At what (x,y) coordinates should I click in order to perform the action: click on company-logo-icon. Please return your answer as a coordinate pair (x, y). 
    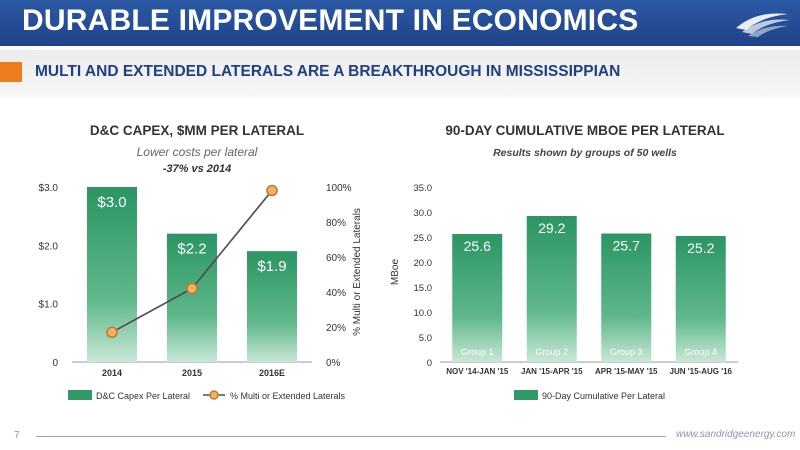
    Looking at the image, I should click on (763, 25).